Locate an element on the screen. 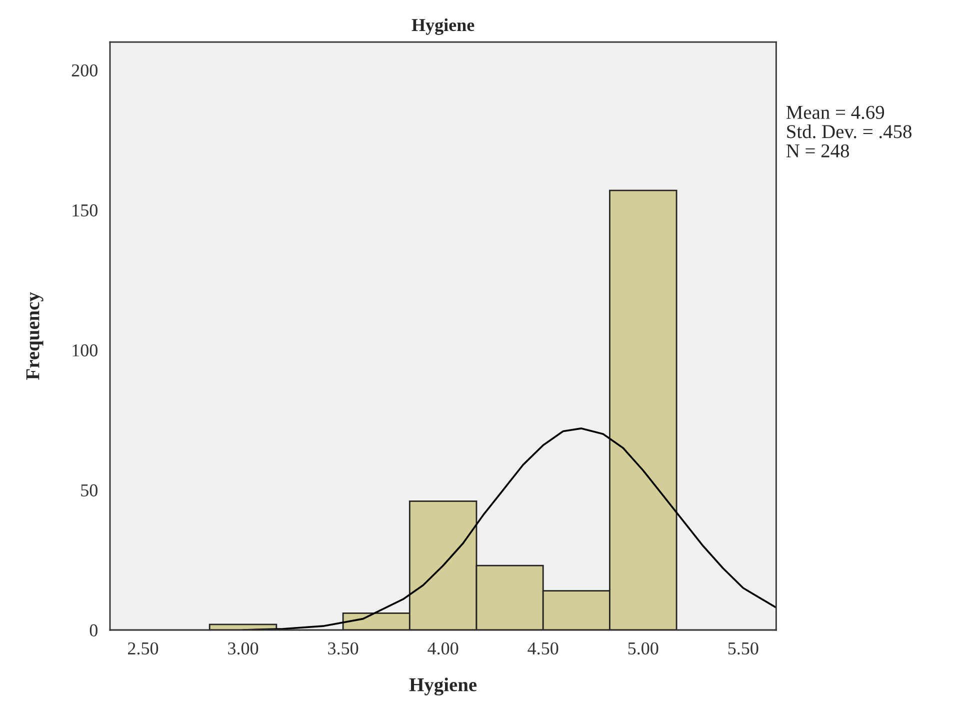 The height and width of the screenshot is (713, 969). text: Std. Dev. = .458 is located at coordinates (849, 131).